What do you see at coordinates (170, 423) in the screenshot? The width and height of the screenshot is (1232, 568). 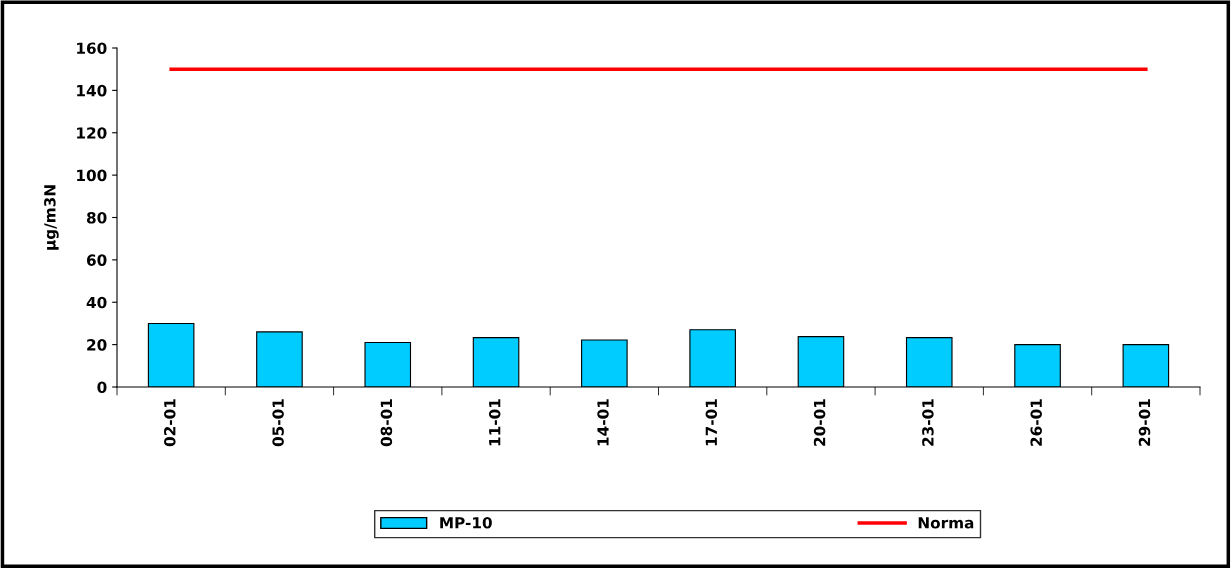 I see `x-tick-label: 02-01` at bounding box center [170, 423].